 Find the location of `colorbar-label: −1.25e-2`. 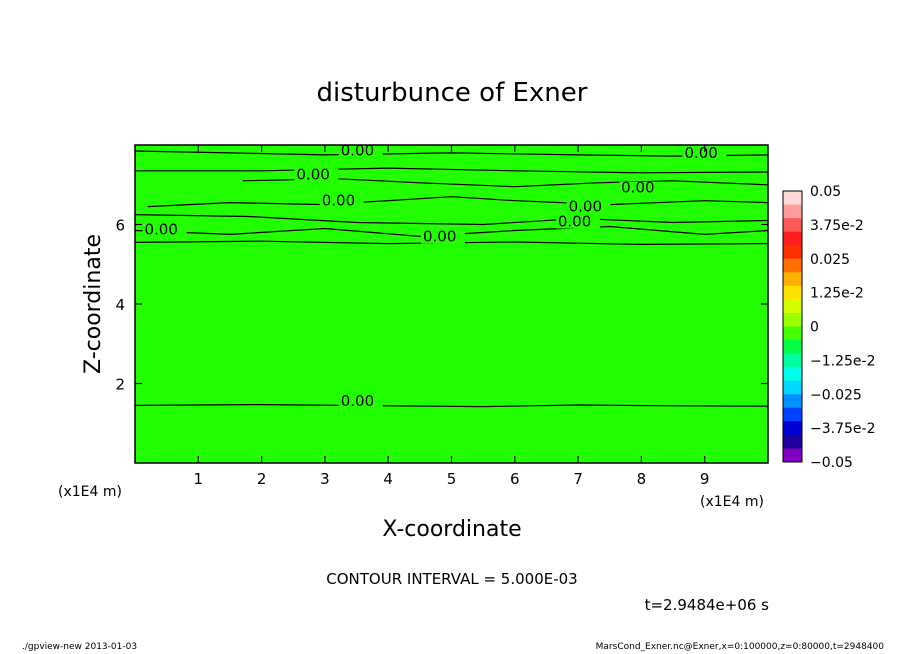

colorbar-label: −1.25e-2 is located at coordinates (842, 361).